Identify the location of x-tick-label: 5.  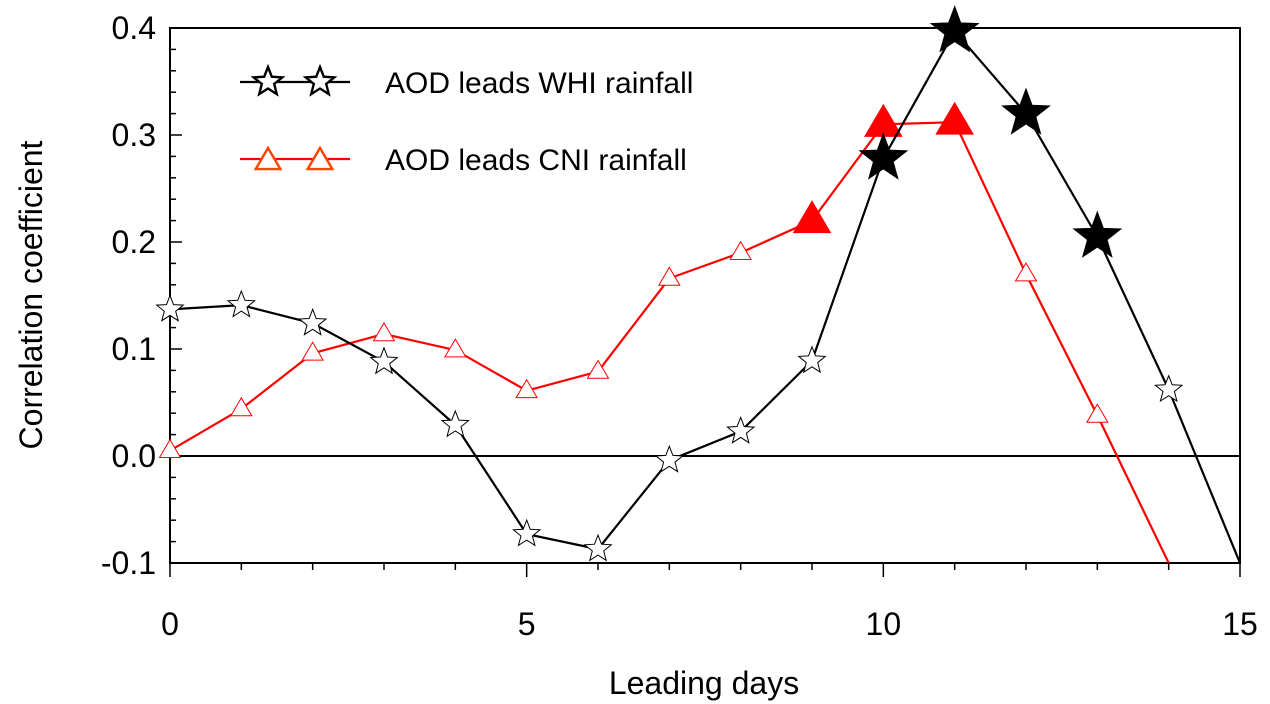
(527, 624).